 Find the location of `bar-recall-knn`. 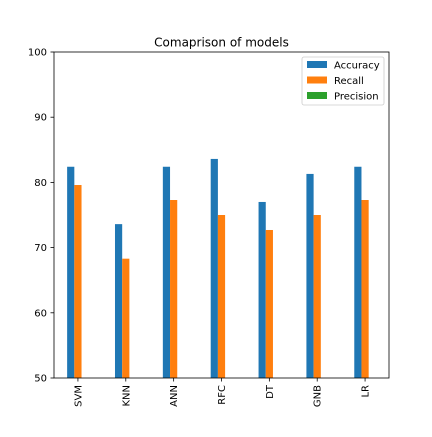

bar-recall-knn is located at coordinates (126, 318).